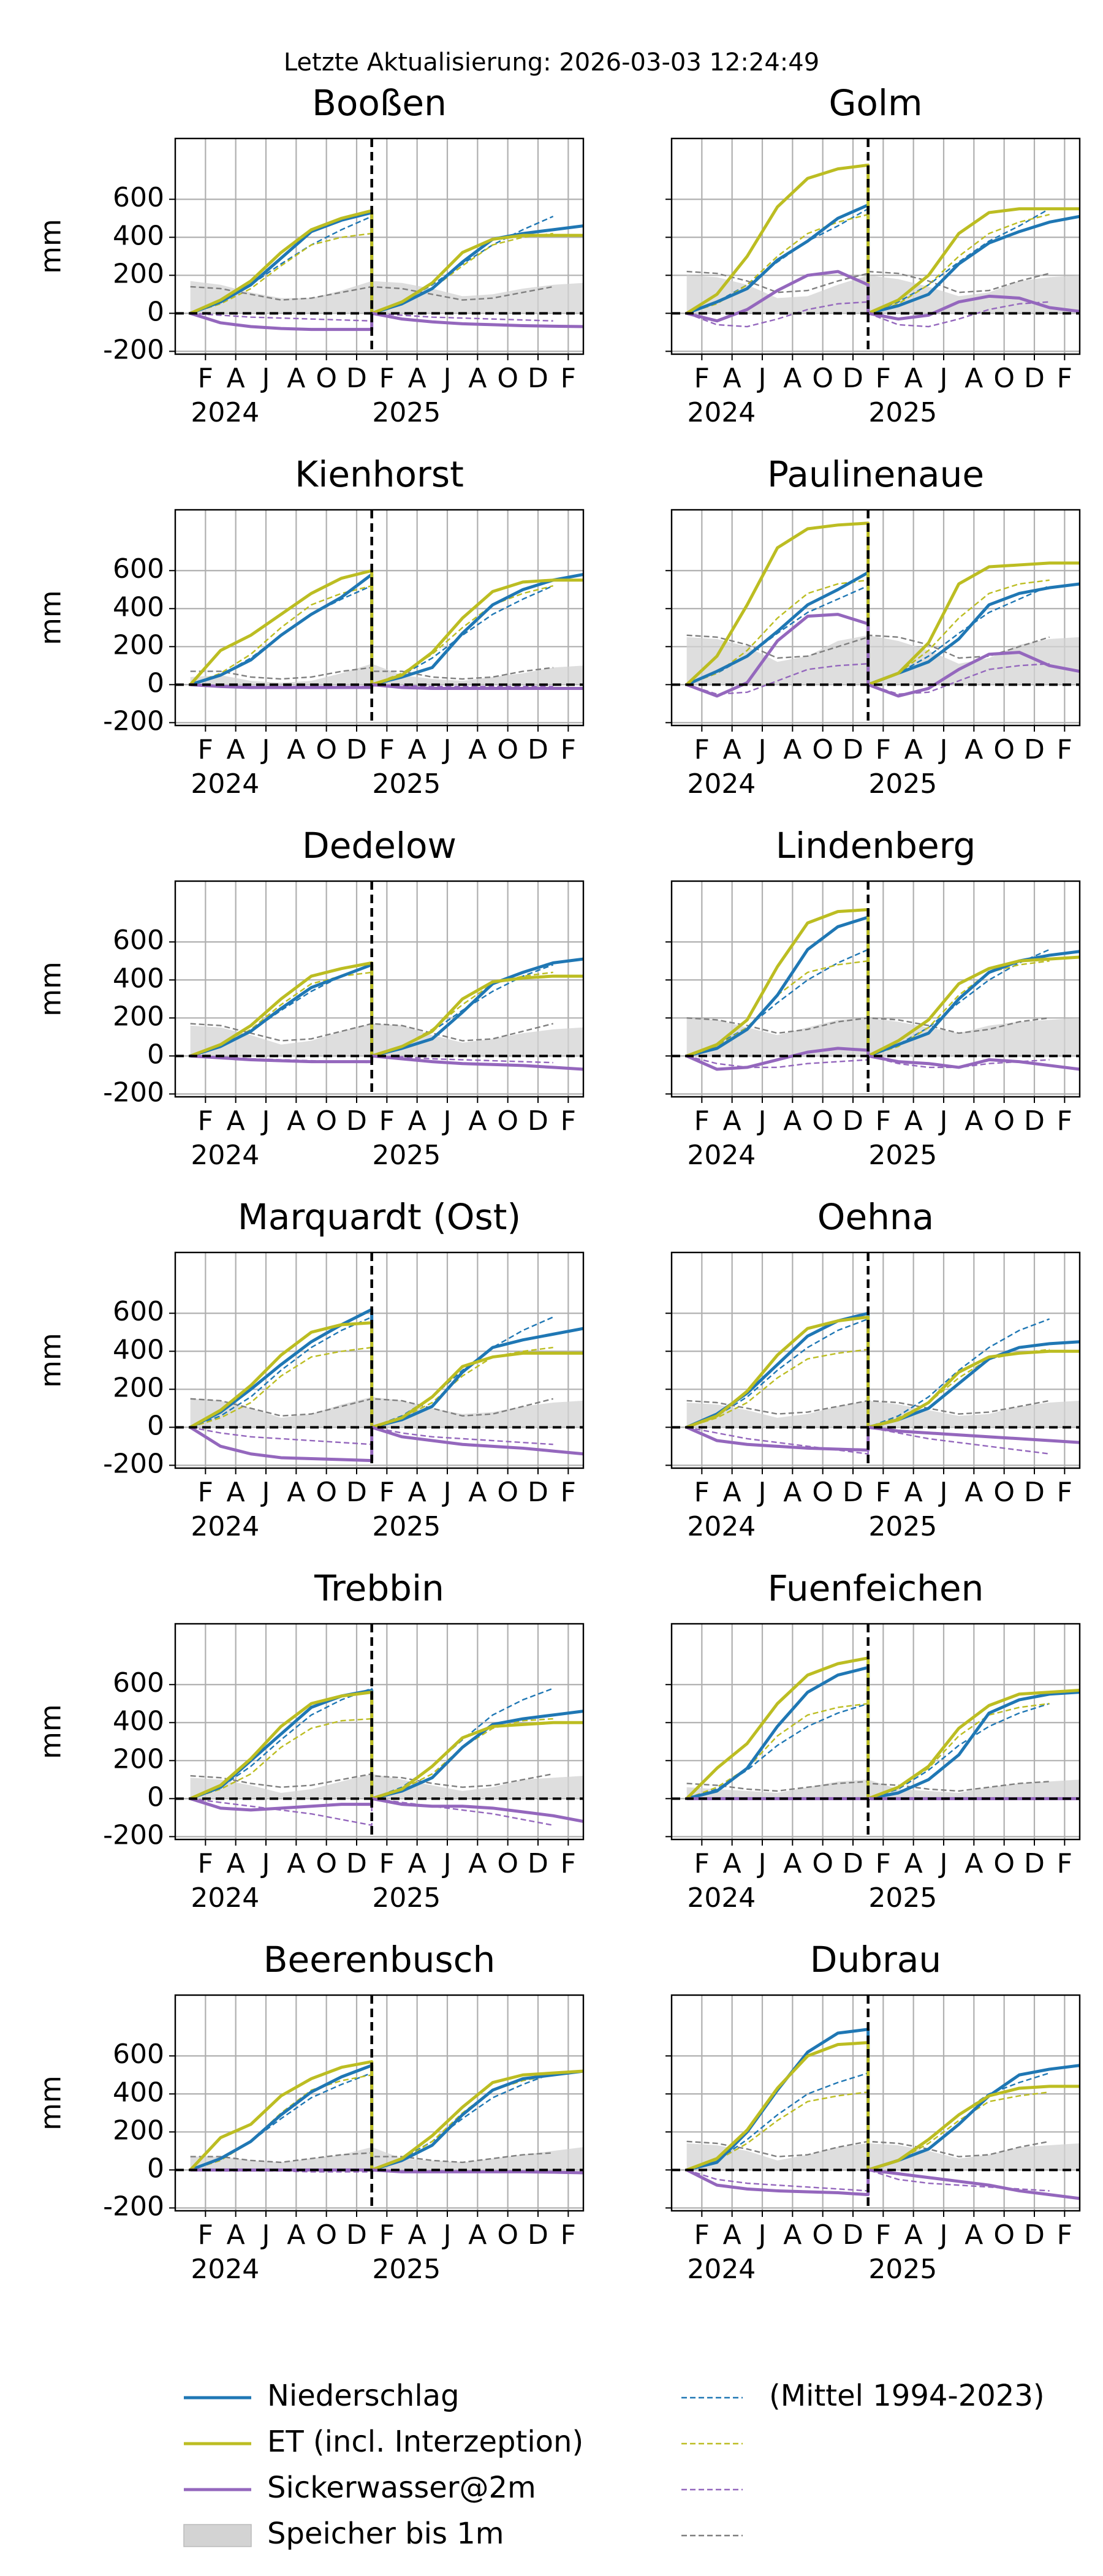  What do you see at coordinates (138, 978) in the screenshot?
I see `y-tick-label: 400` at bounding box center [138, 978].